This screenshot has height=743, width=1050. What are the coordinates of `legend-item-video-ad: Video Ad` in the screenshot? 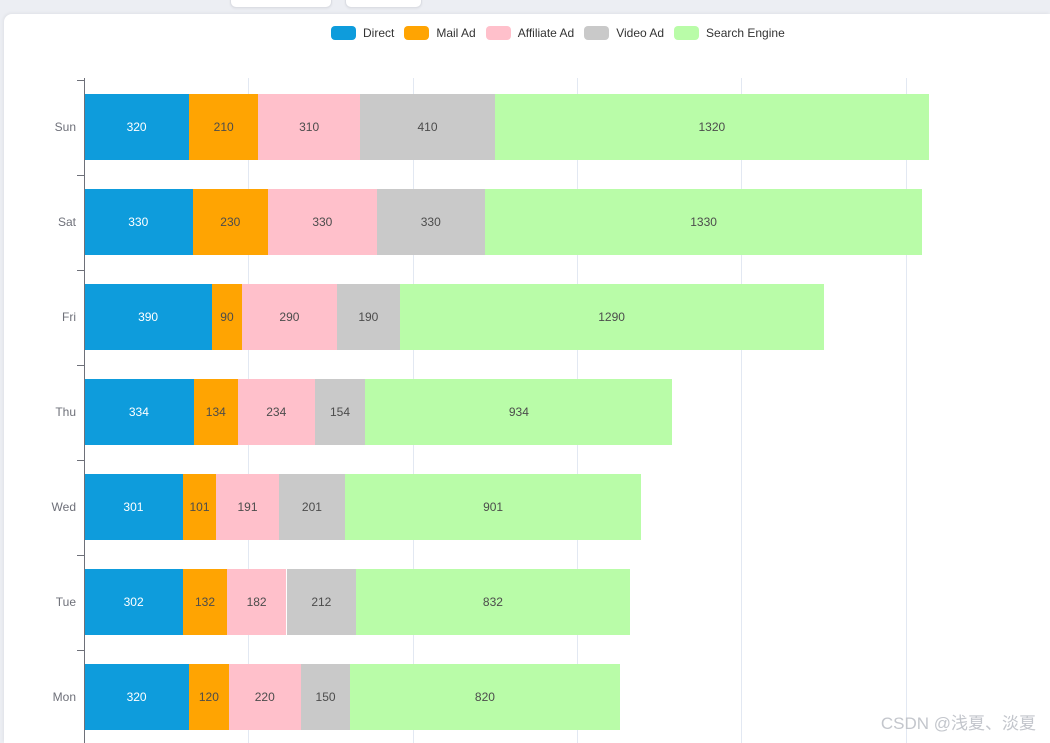 It's located at (624, 33).